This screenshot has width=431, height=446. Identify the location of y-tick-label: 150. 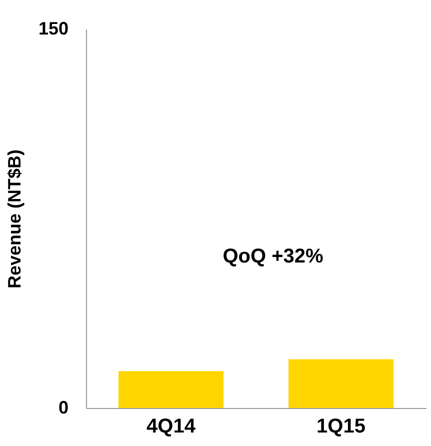
(53, 28).